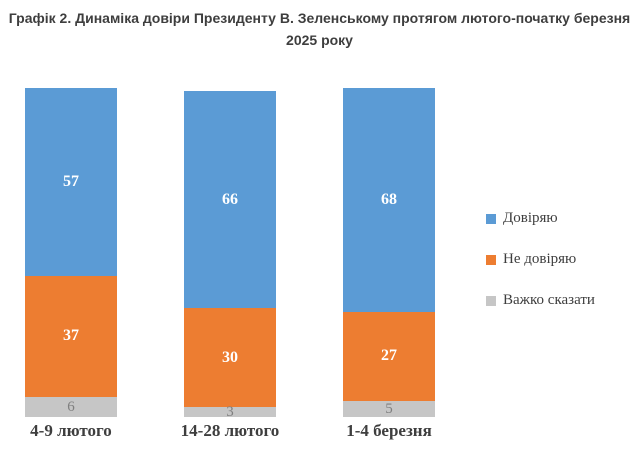 Image resolution: width=639 pixels, height=453 pixels. What do you see at coordinates (389, 430) in the screenshot?
I see `x-axis-label-3: 1-4 березня` at bounding box center [389, 430].